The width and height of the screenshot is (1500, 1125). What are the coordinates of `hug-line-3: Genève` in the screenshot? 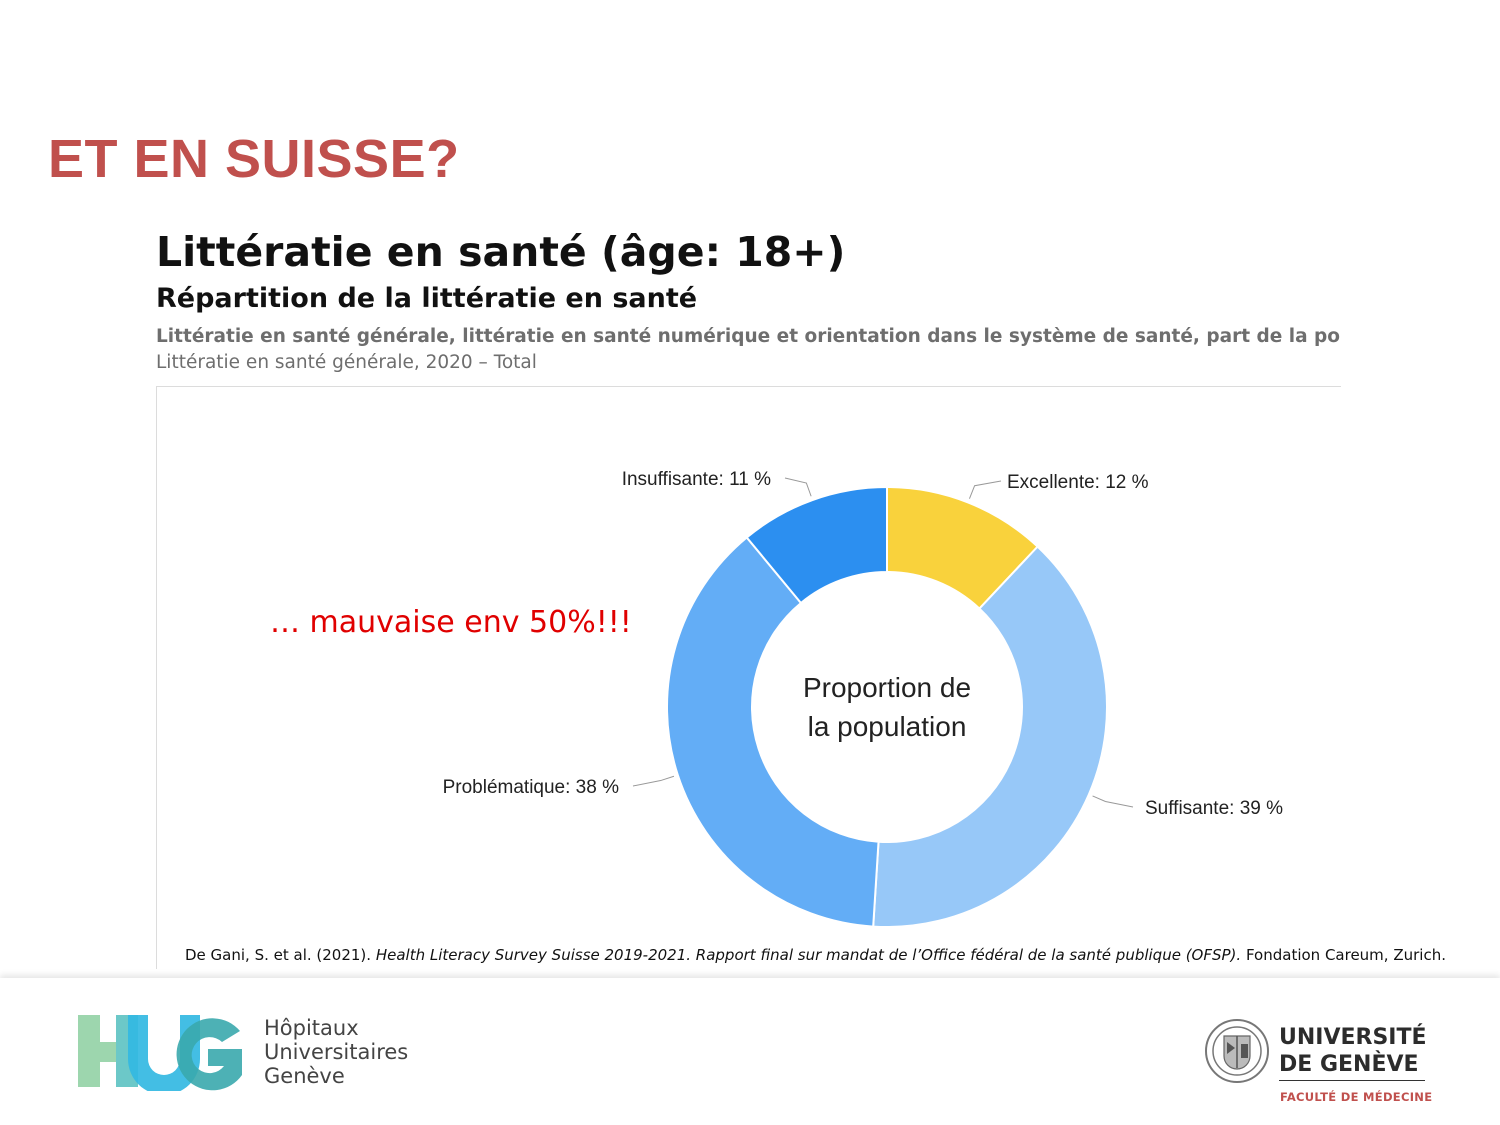 It's located at (304, 1076).